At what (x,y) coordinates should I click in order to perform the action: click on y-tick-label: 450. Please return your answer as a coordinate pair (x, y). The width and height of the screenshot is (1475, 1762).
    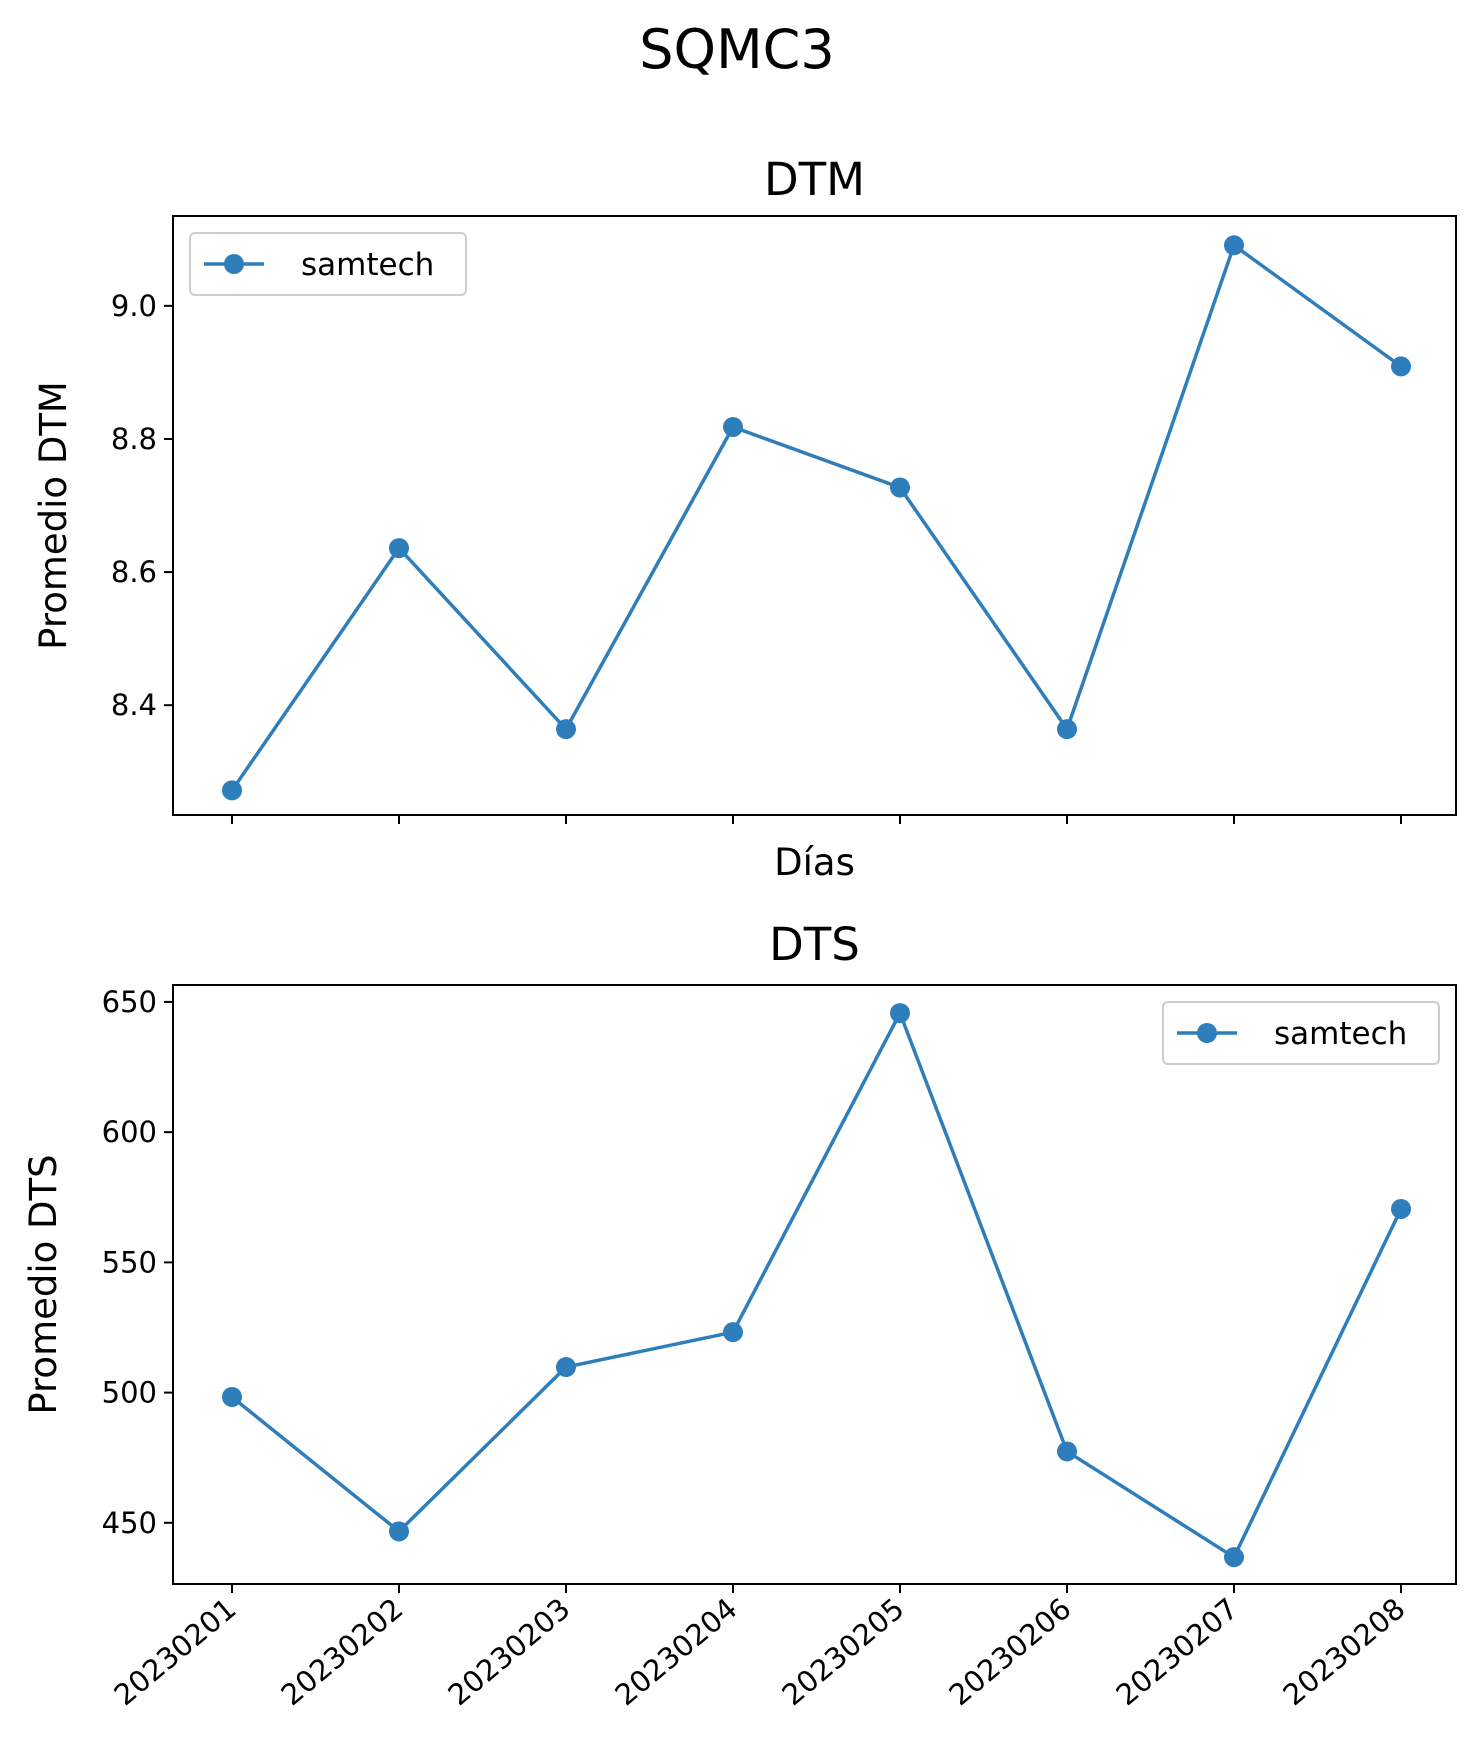
    Looking at the image, I should click on (129, 1523).